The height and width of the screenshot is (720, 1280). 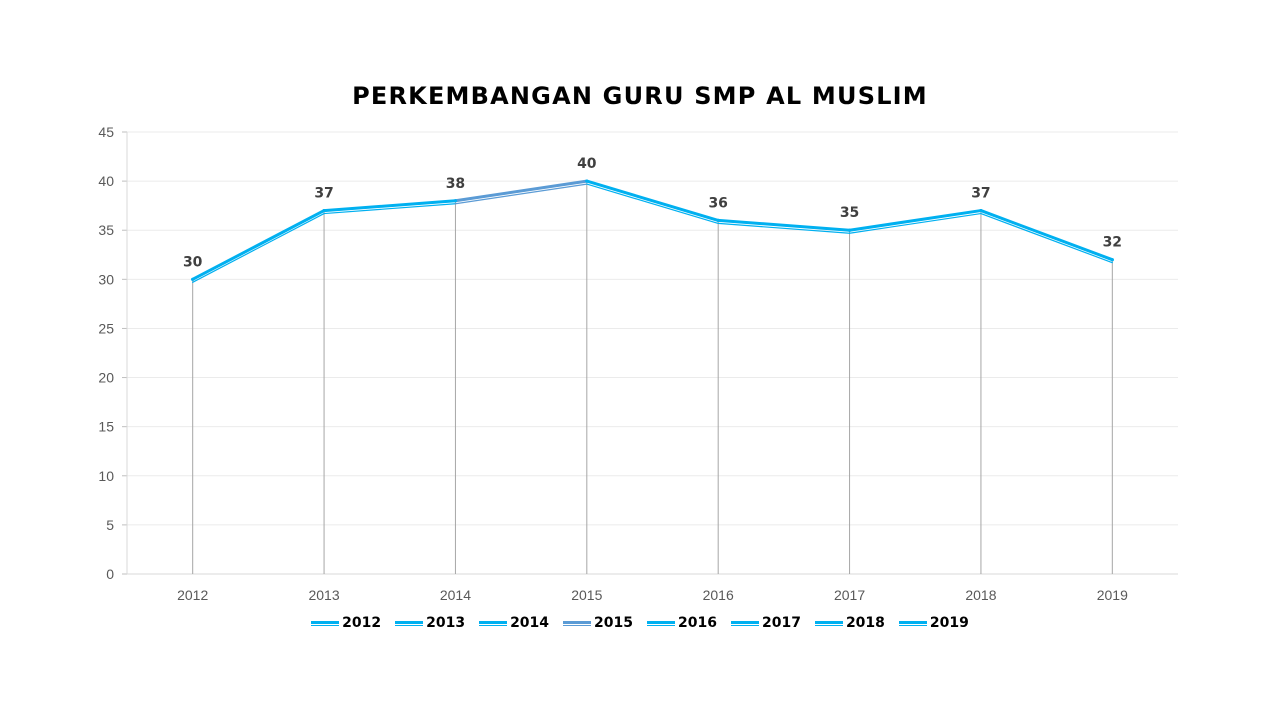 I want to click on y-tick-label-45: 45, so click(x=106, y=132).